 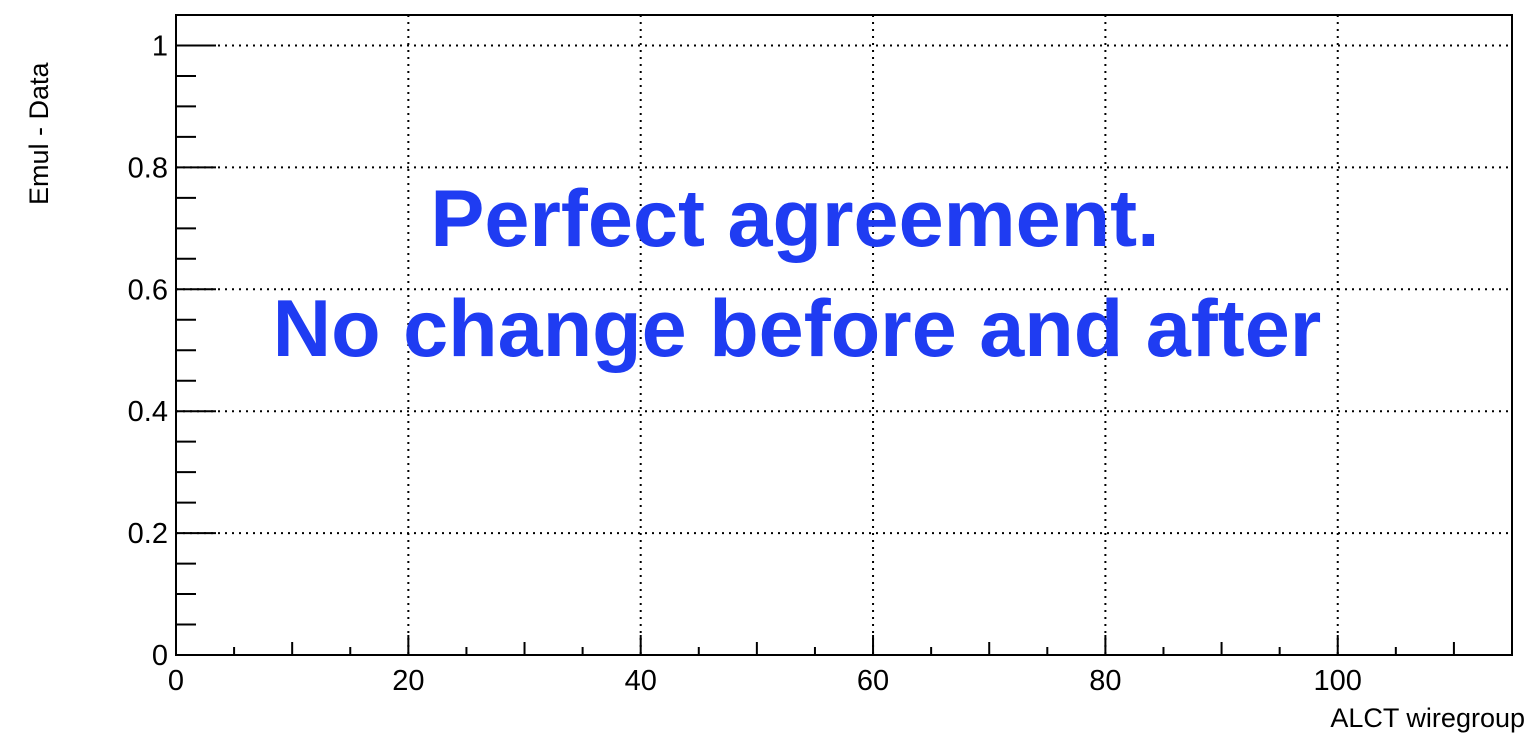 I want to click on y-tick-label: 1, so click(x=160, y=46).